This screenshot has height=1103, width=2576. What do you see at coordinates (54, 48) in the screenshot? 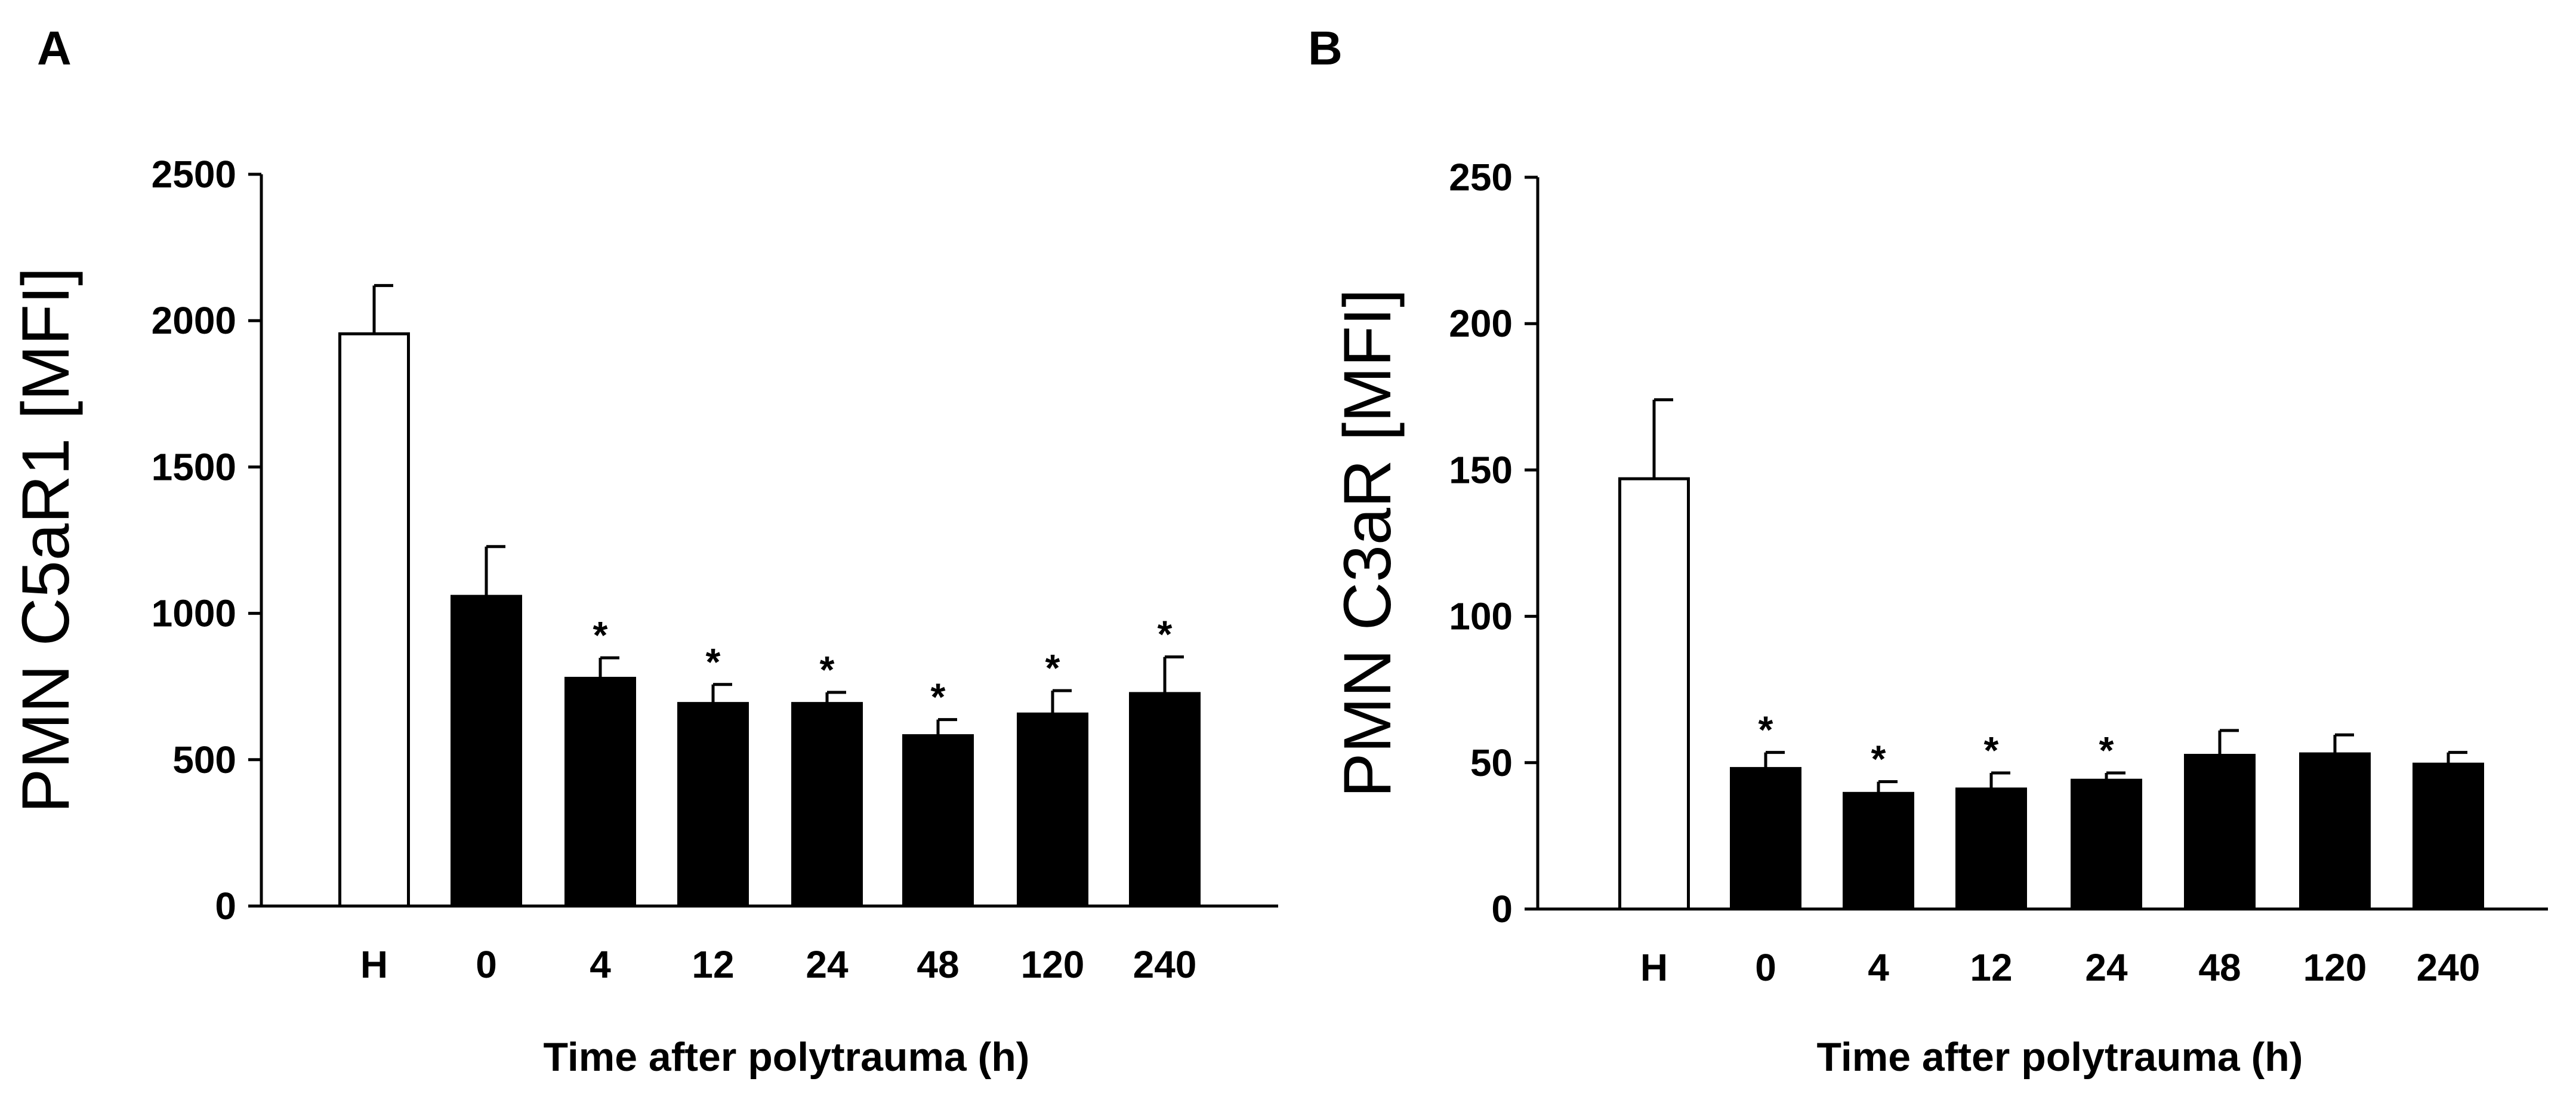
I see `panel-label: A` at bounding box center [54, 48].